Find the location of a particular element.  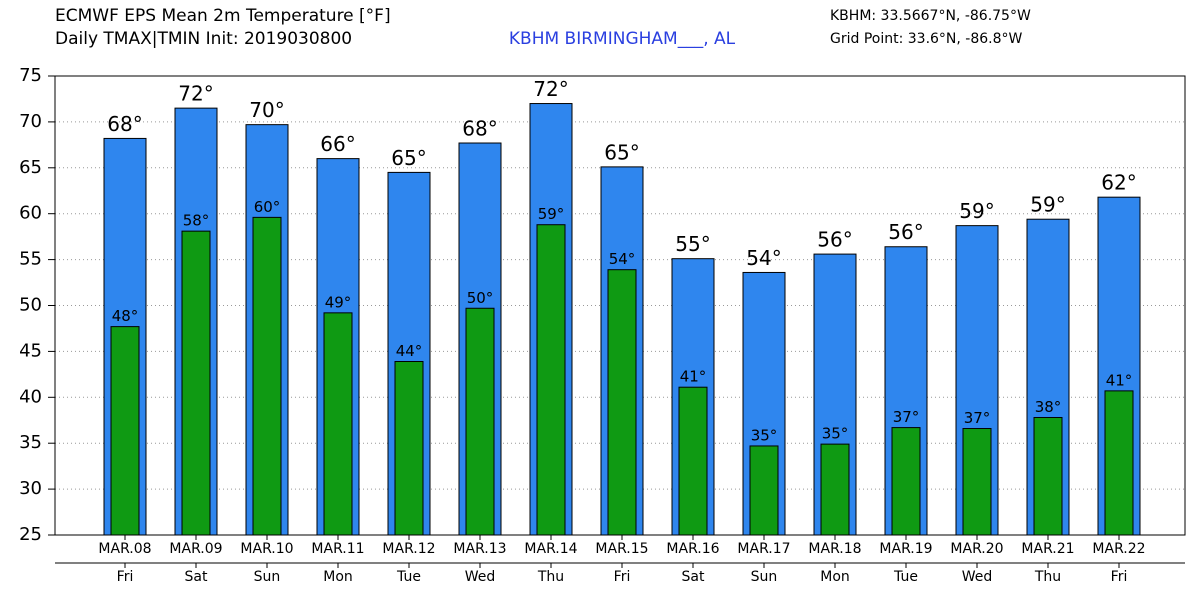

y-tick-label: 35 is located at coordinates (30, 442).